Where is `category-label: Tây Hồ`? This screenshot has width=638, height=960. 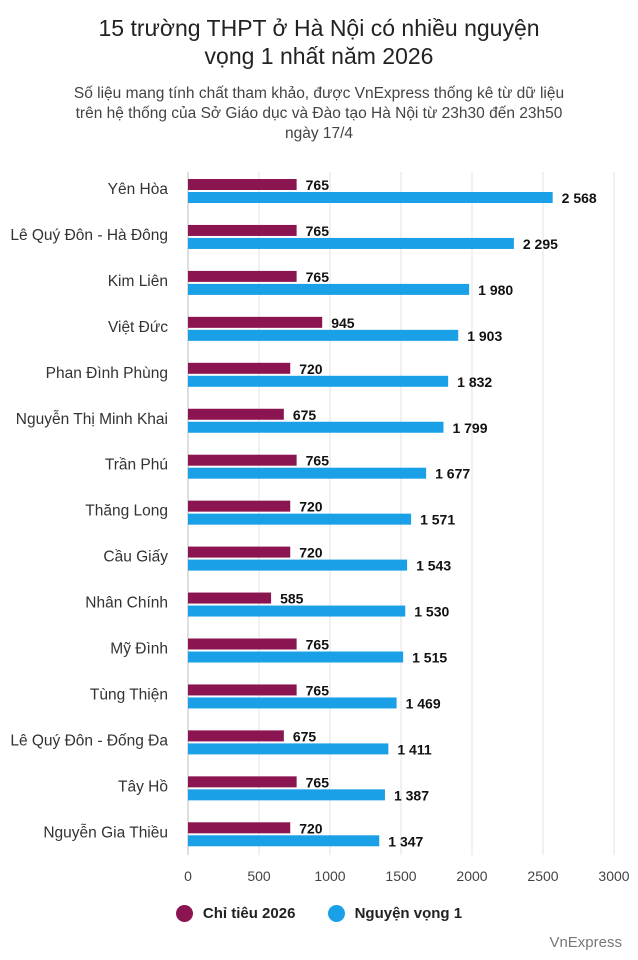
category-label: Tây Hồ is located at coordinates (143, 786).